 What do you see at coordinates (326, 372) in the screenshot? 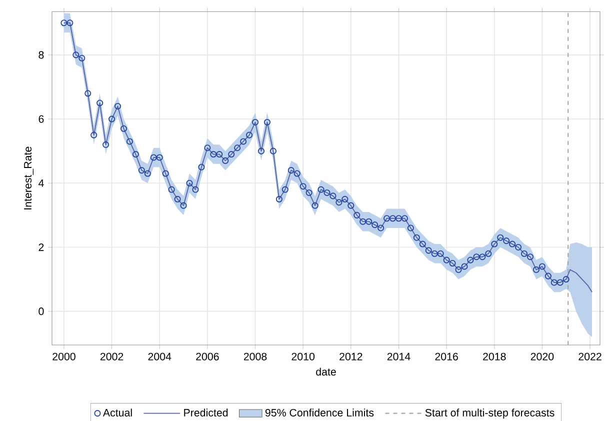
I see `x-axis-title: date` at bounding box center [326, 372].